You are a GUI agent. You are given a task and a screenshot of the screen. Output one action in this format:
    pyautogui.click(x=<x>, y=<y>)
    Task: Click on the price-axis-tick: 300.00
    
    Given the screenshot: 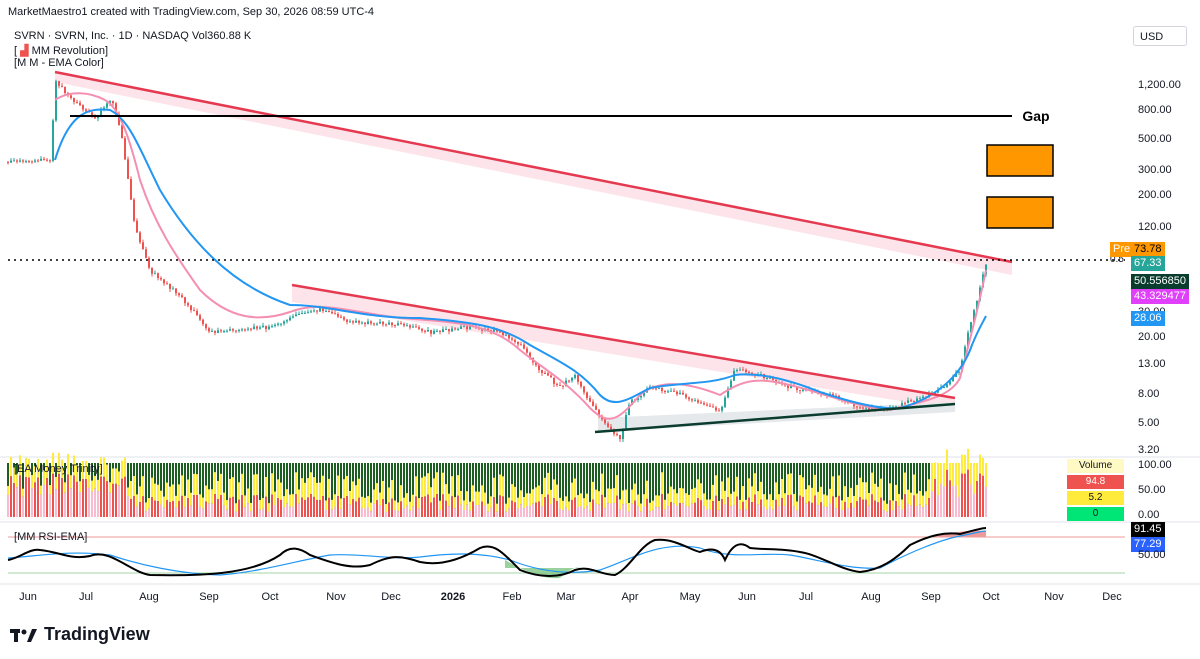 What is the action you would take?
    pyautogui.click(x=1155, y=170)
    